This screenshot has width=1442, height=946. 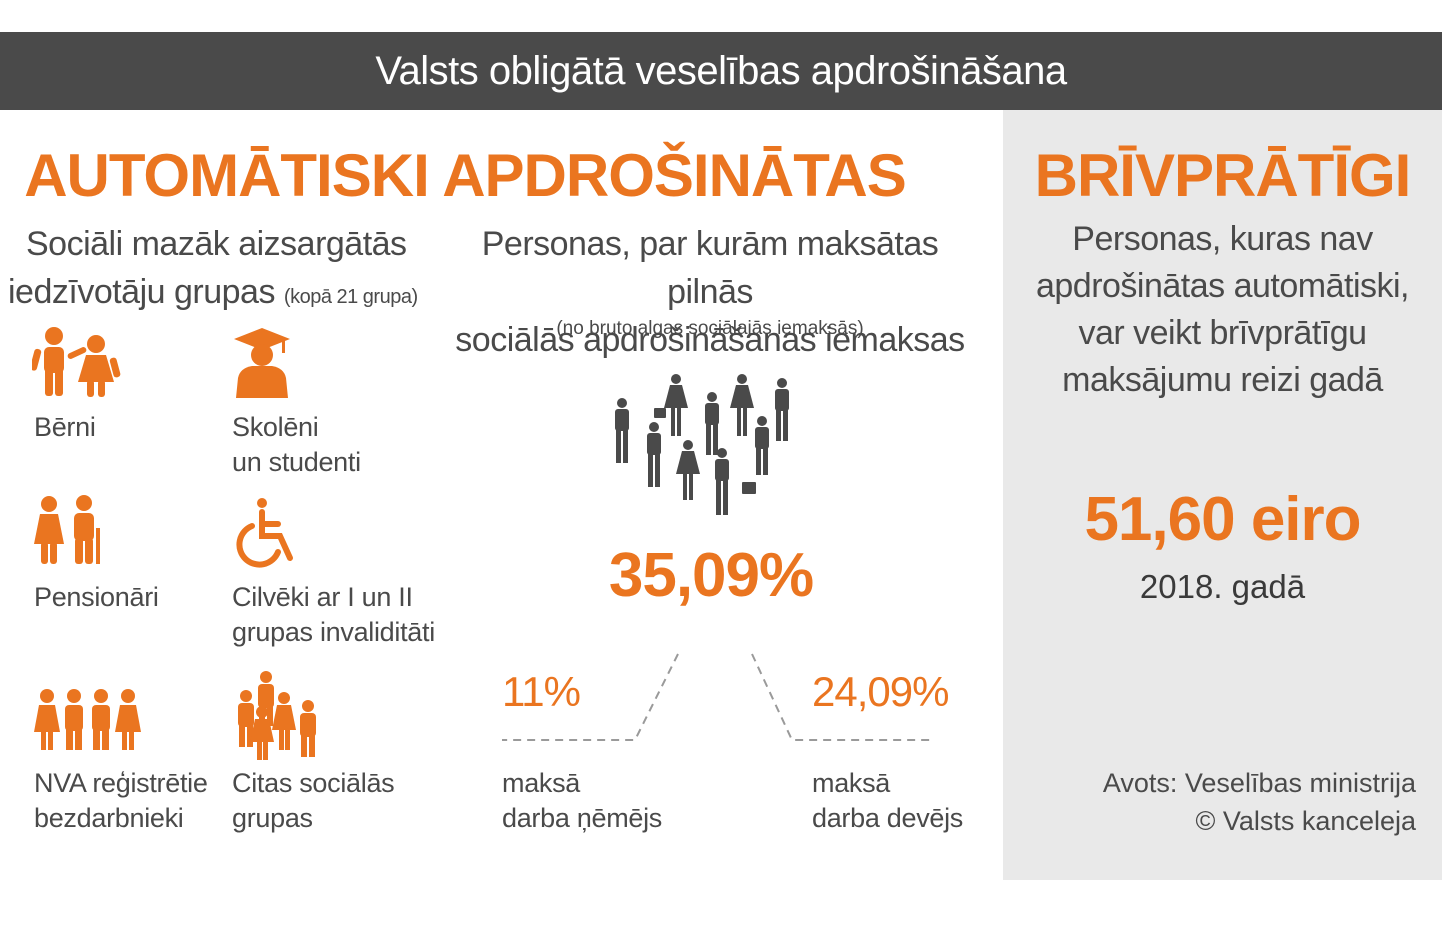 I want to click on groups-heading-note: (kopā 21 grupa), so click(x=350, y=297).